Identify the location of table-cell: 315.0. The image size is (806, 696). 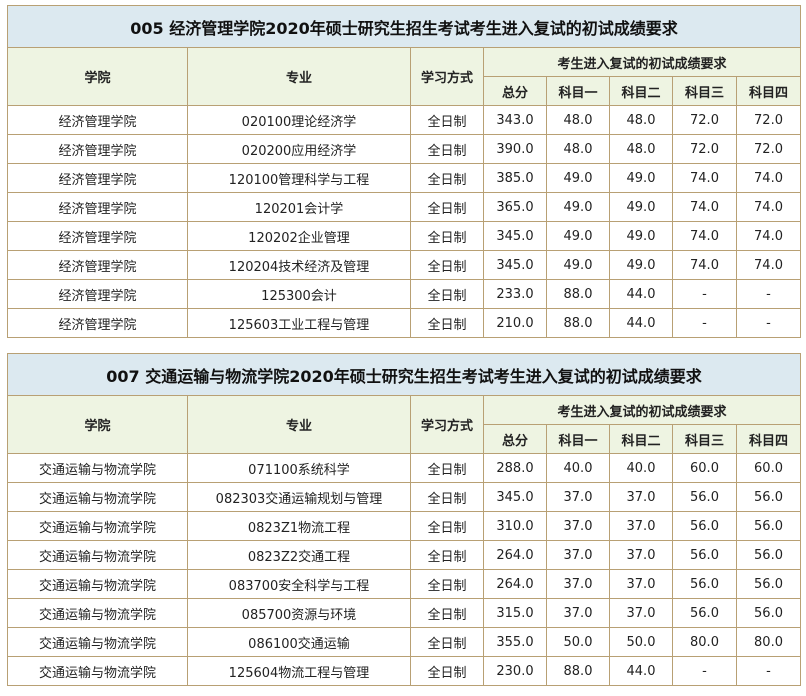
(515, 613).